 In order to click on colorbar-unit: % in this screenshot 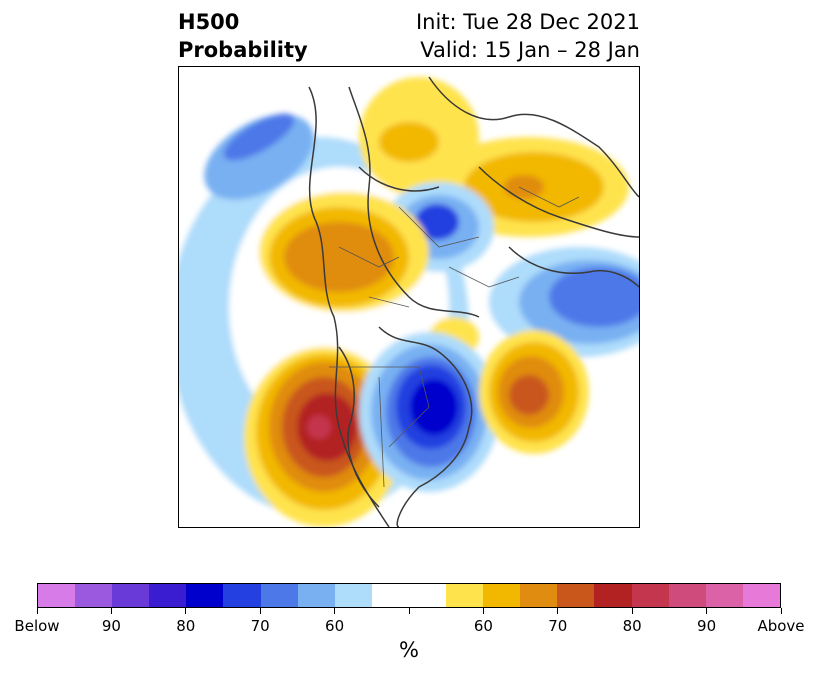, I will do `click(409, 650)`.